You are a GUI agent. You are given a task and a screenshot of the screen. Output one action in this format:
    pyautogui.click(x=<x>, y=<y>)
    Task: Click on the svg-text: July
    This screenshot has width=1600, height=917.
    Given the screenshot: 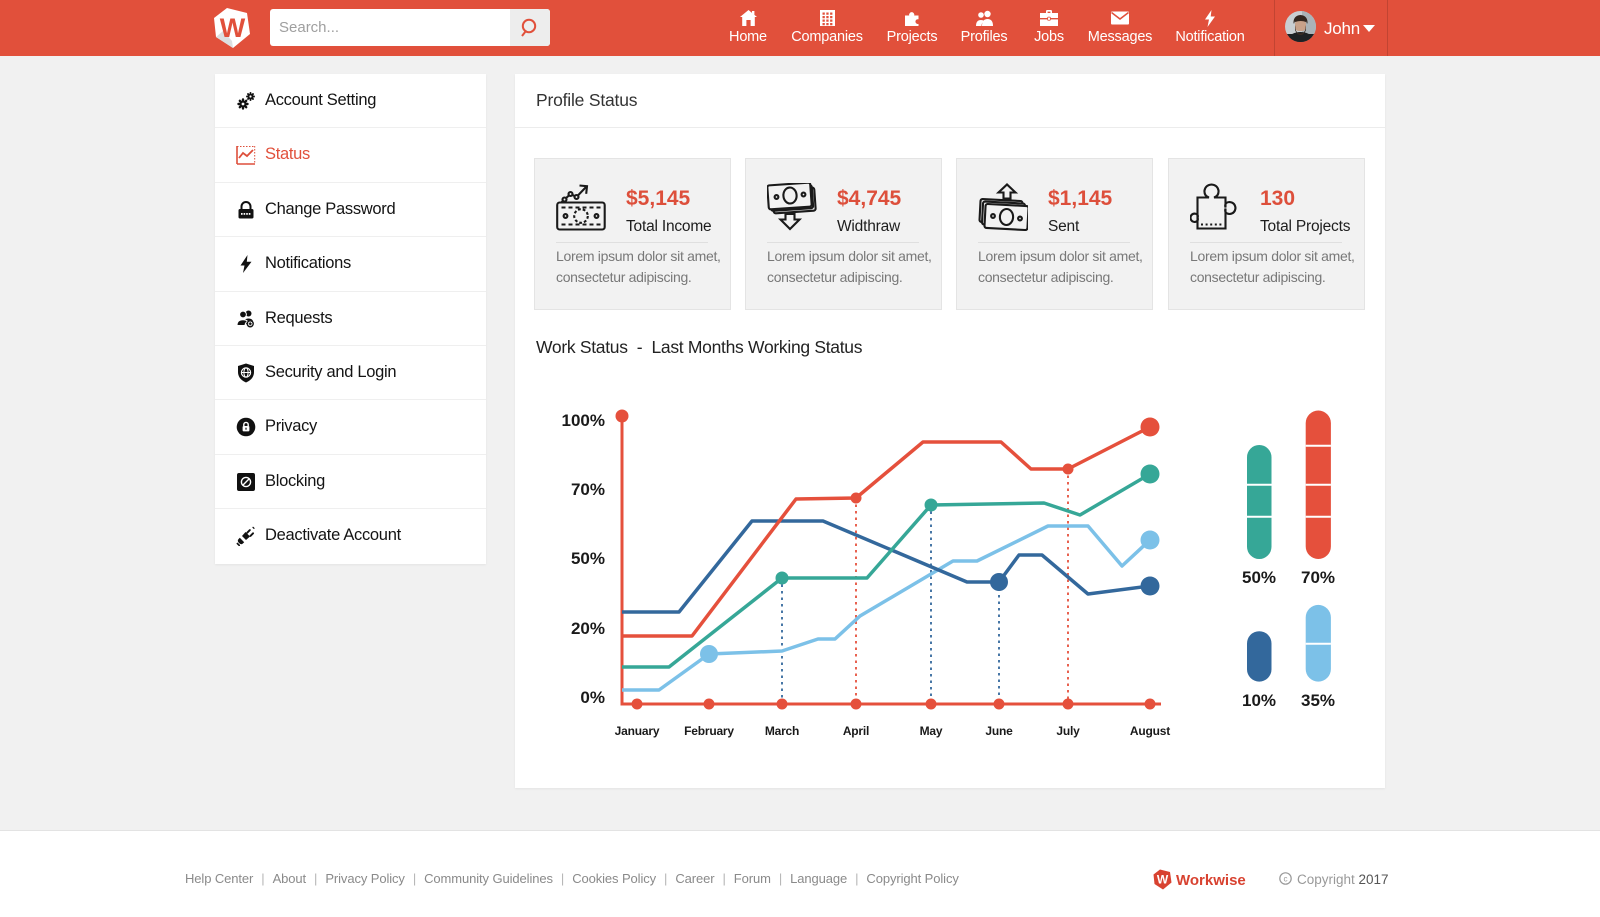 What is the action you would take?
    pyautogui.click(x=1068, y=731)
    